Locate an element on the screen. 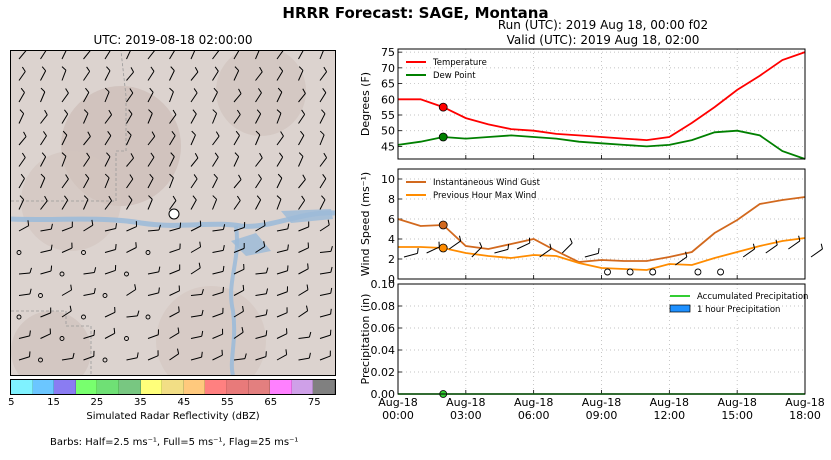 This screenshot has width=831, height=460. state-border is located at coordinates (69, 126).